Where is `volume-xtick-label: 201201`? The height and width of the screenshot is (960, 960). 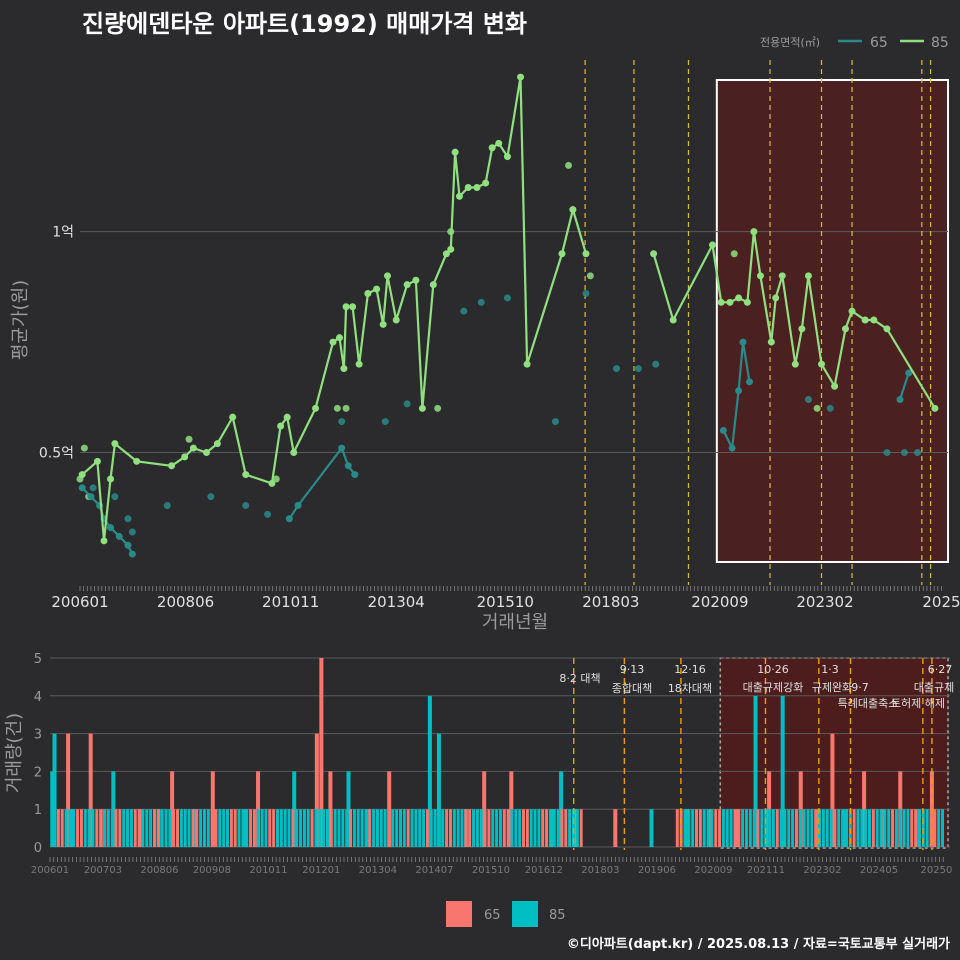 volume-xtick-label: 201201 is located at coordinates (321, 870).